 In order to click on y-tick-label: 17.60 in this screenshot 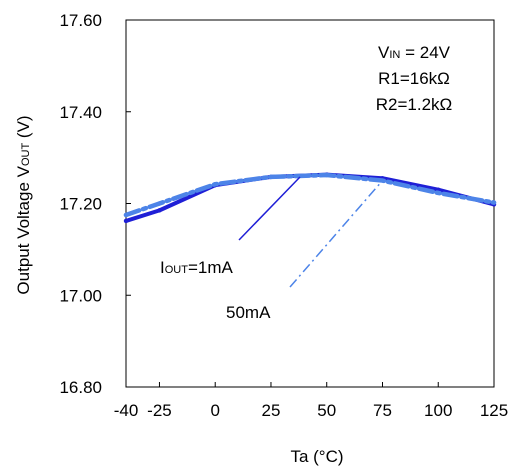, I will do `click(80, 20)`.